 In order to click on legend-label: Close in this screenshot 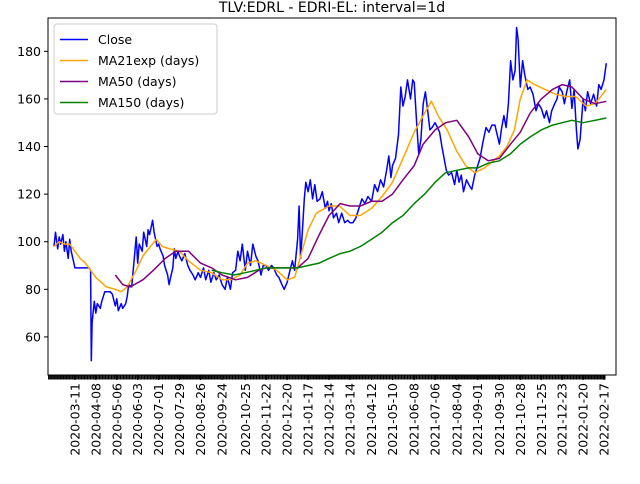, I will do `click(115, 39)`.